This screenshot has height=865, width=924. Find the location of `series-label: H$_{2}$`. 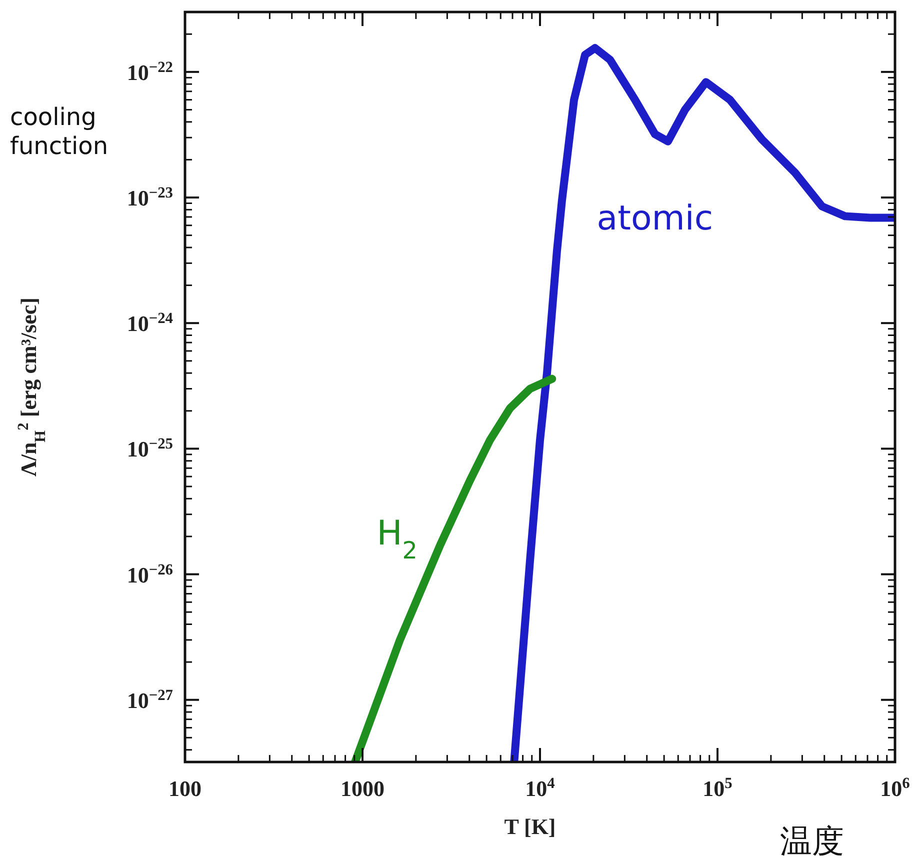

series-label: H$_{2}$ is located at coordinates (397, 539).